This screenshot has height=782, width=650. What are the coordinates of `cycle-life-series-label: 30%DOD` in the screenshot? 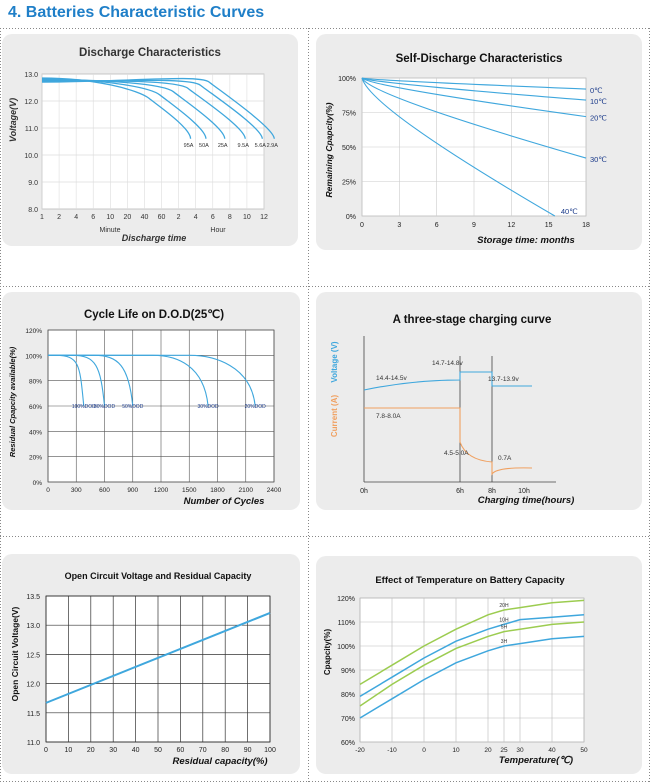 It's located at (209, 407).